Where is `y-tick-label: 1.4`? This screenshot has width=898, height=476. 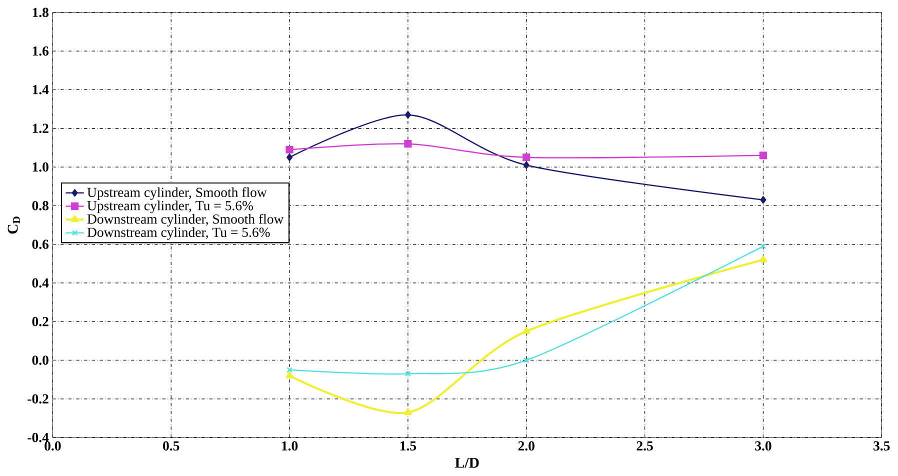 y-tick-label: 1.4 is located at coordinates (40, 90).